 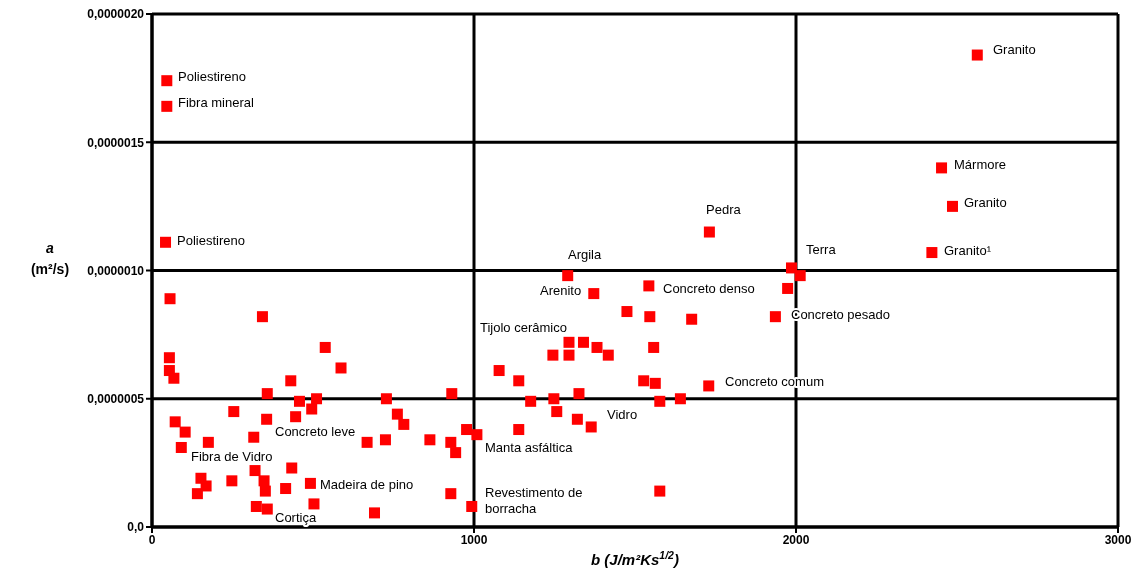 What do you see at coordinates (529, 447) in the screenshot?
I see `annotation: Manta asfáltica` at bounding box center [529, 447].